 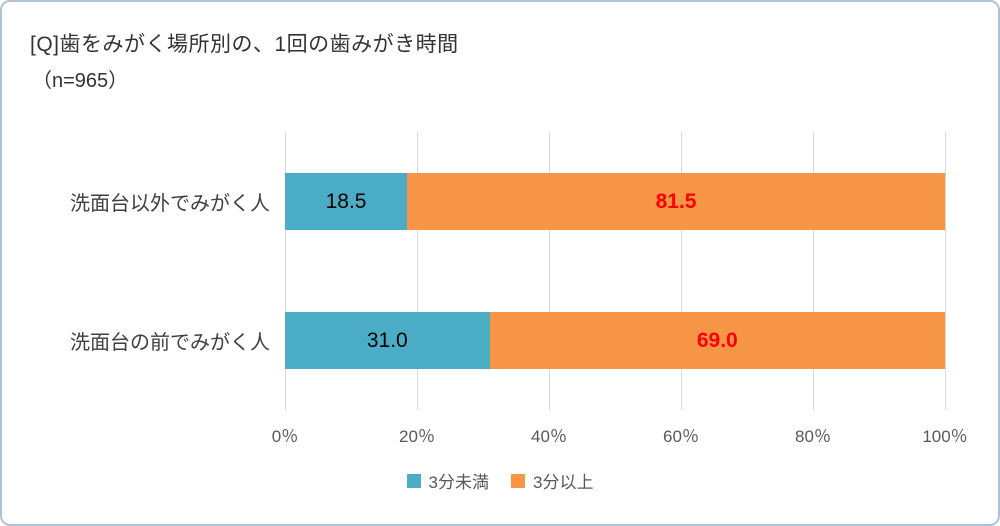 I want to click on stacked-bar-row1: 18.5 81.5, so click(x=615, y=201).